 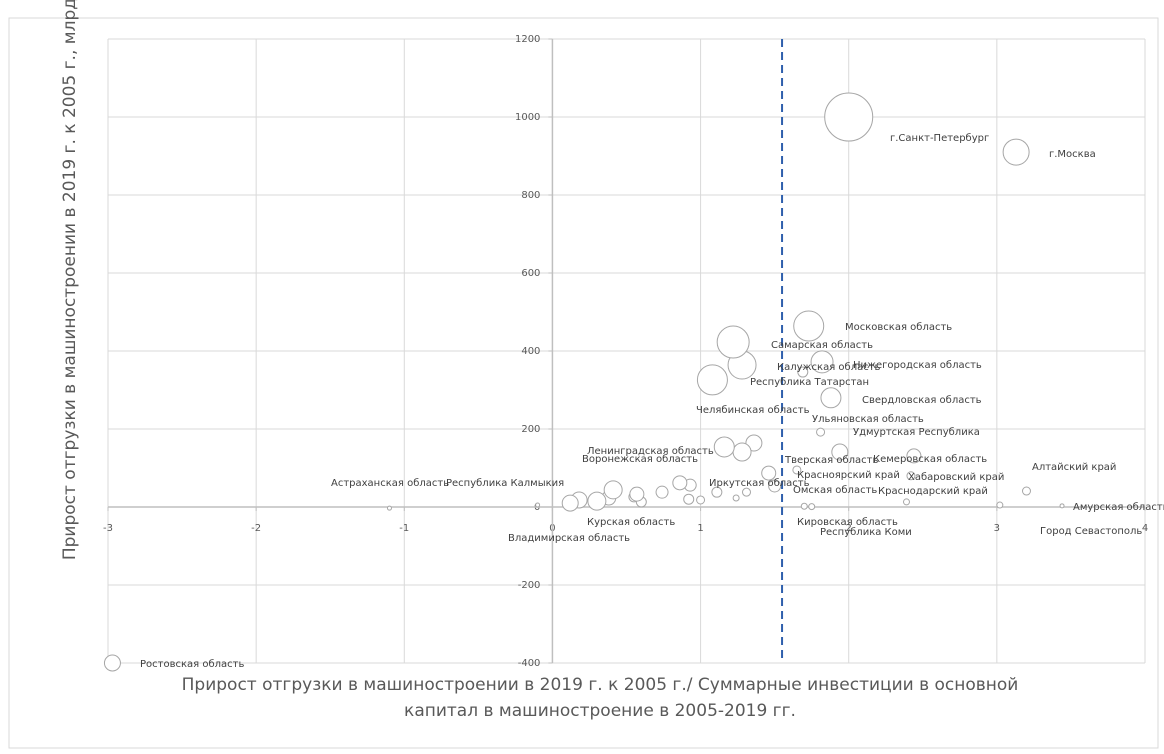 I want to click on data-label: Московская область, so click(x=898, y=327).